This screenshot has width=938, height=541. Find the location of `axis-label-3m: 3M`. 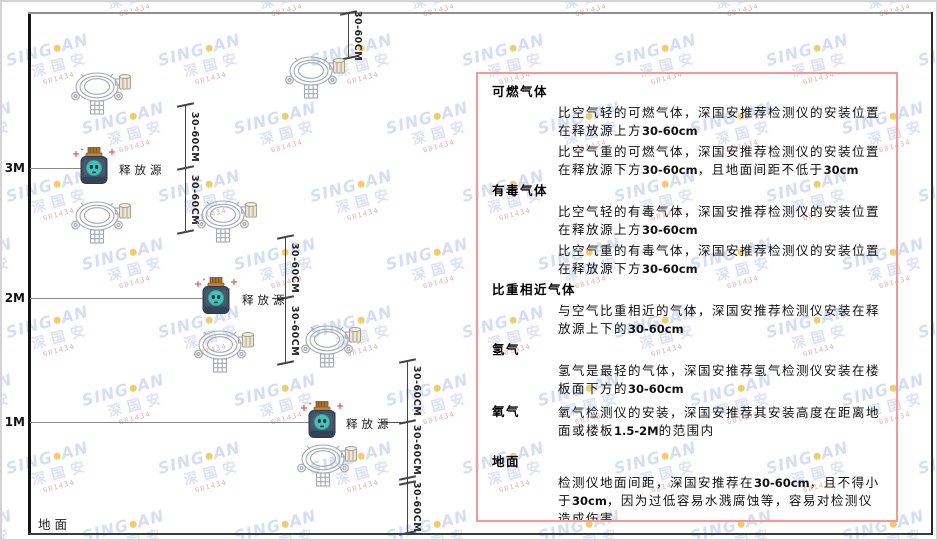

axis-label-3m: 3M is located at coordinates (14, 168).